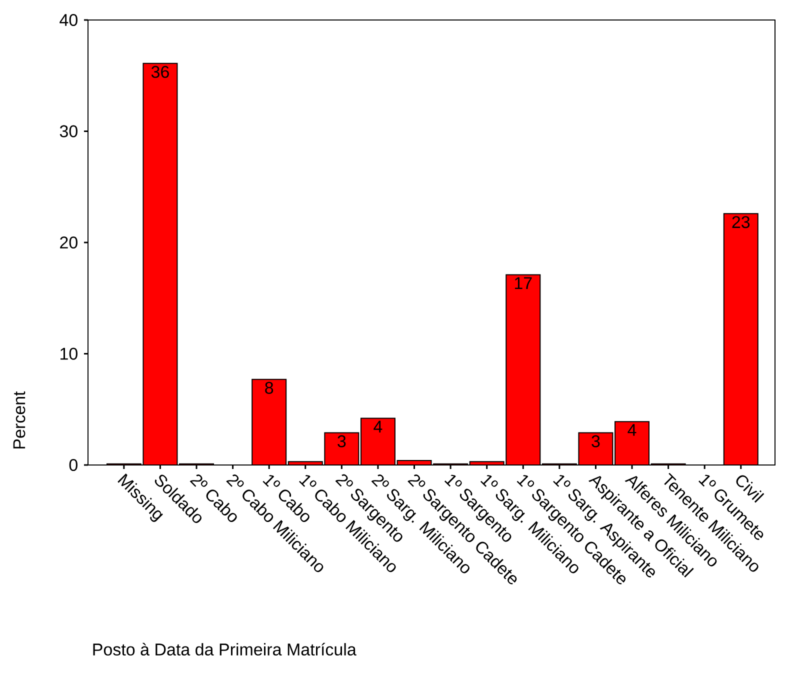 The height and width of the screenshot is (673, 793). Describe the element at coordinates (73, 465) in the screenshot. I see `y-tick-label: 0` at that location.